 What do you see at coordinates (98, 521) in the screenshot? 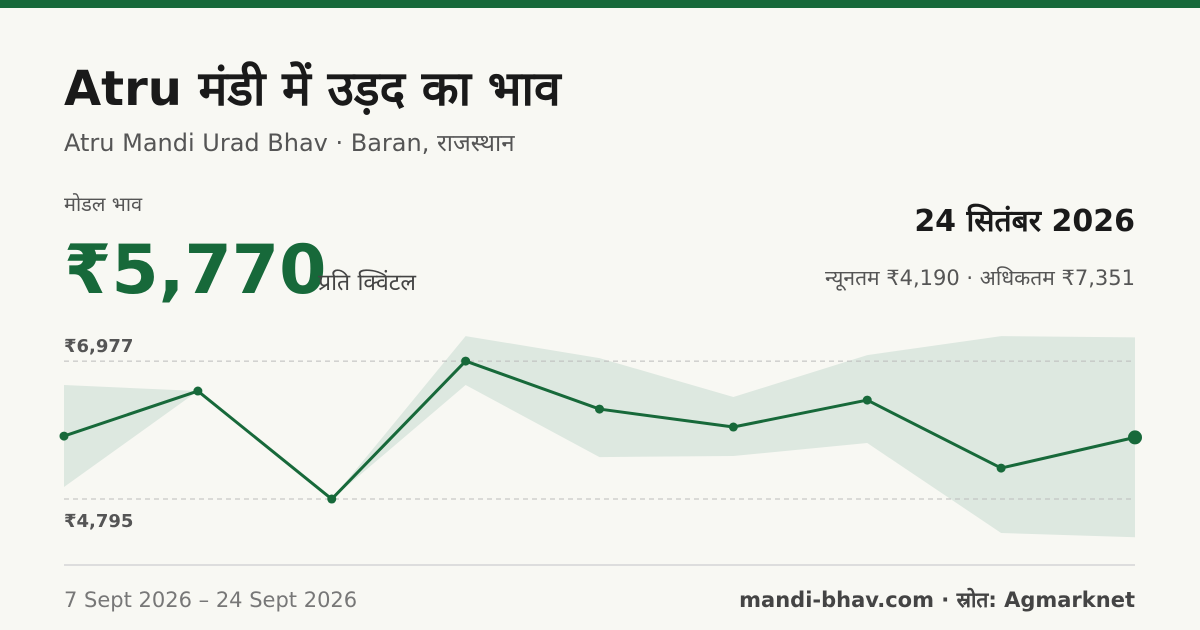
I see `y-tick-label: ₹4,795` at bounding box center [98, 521].